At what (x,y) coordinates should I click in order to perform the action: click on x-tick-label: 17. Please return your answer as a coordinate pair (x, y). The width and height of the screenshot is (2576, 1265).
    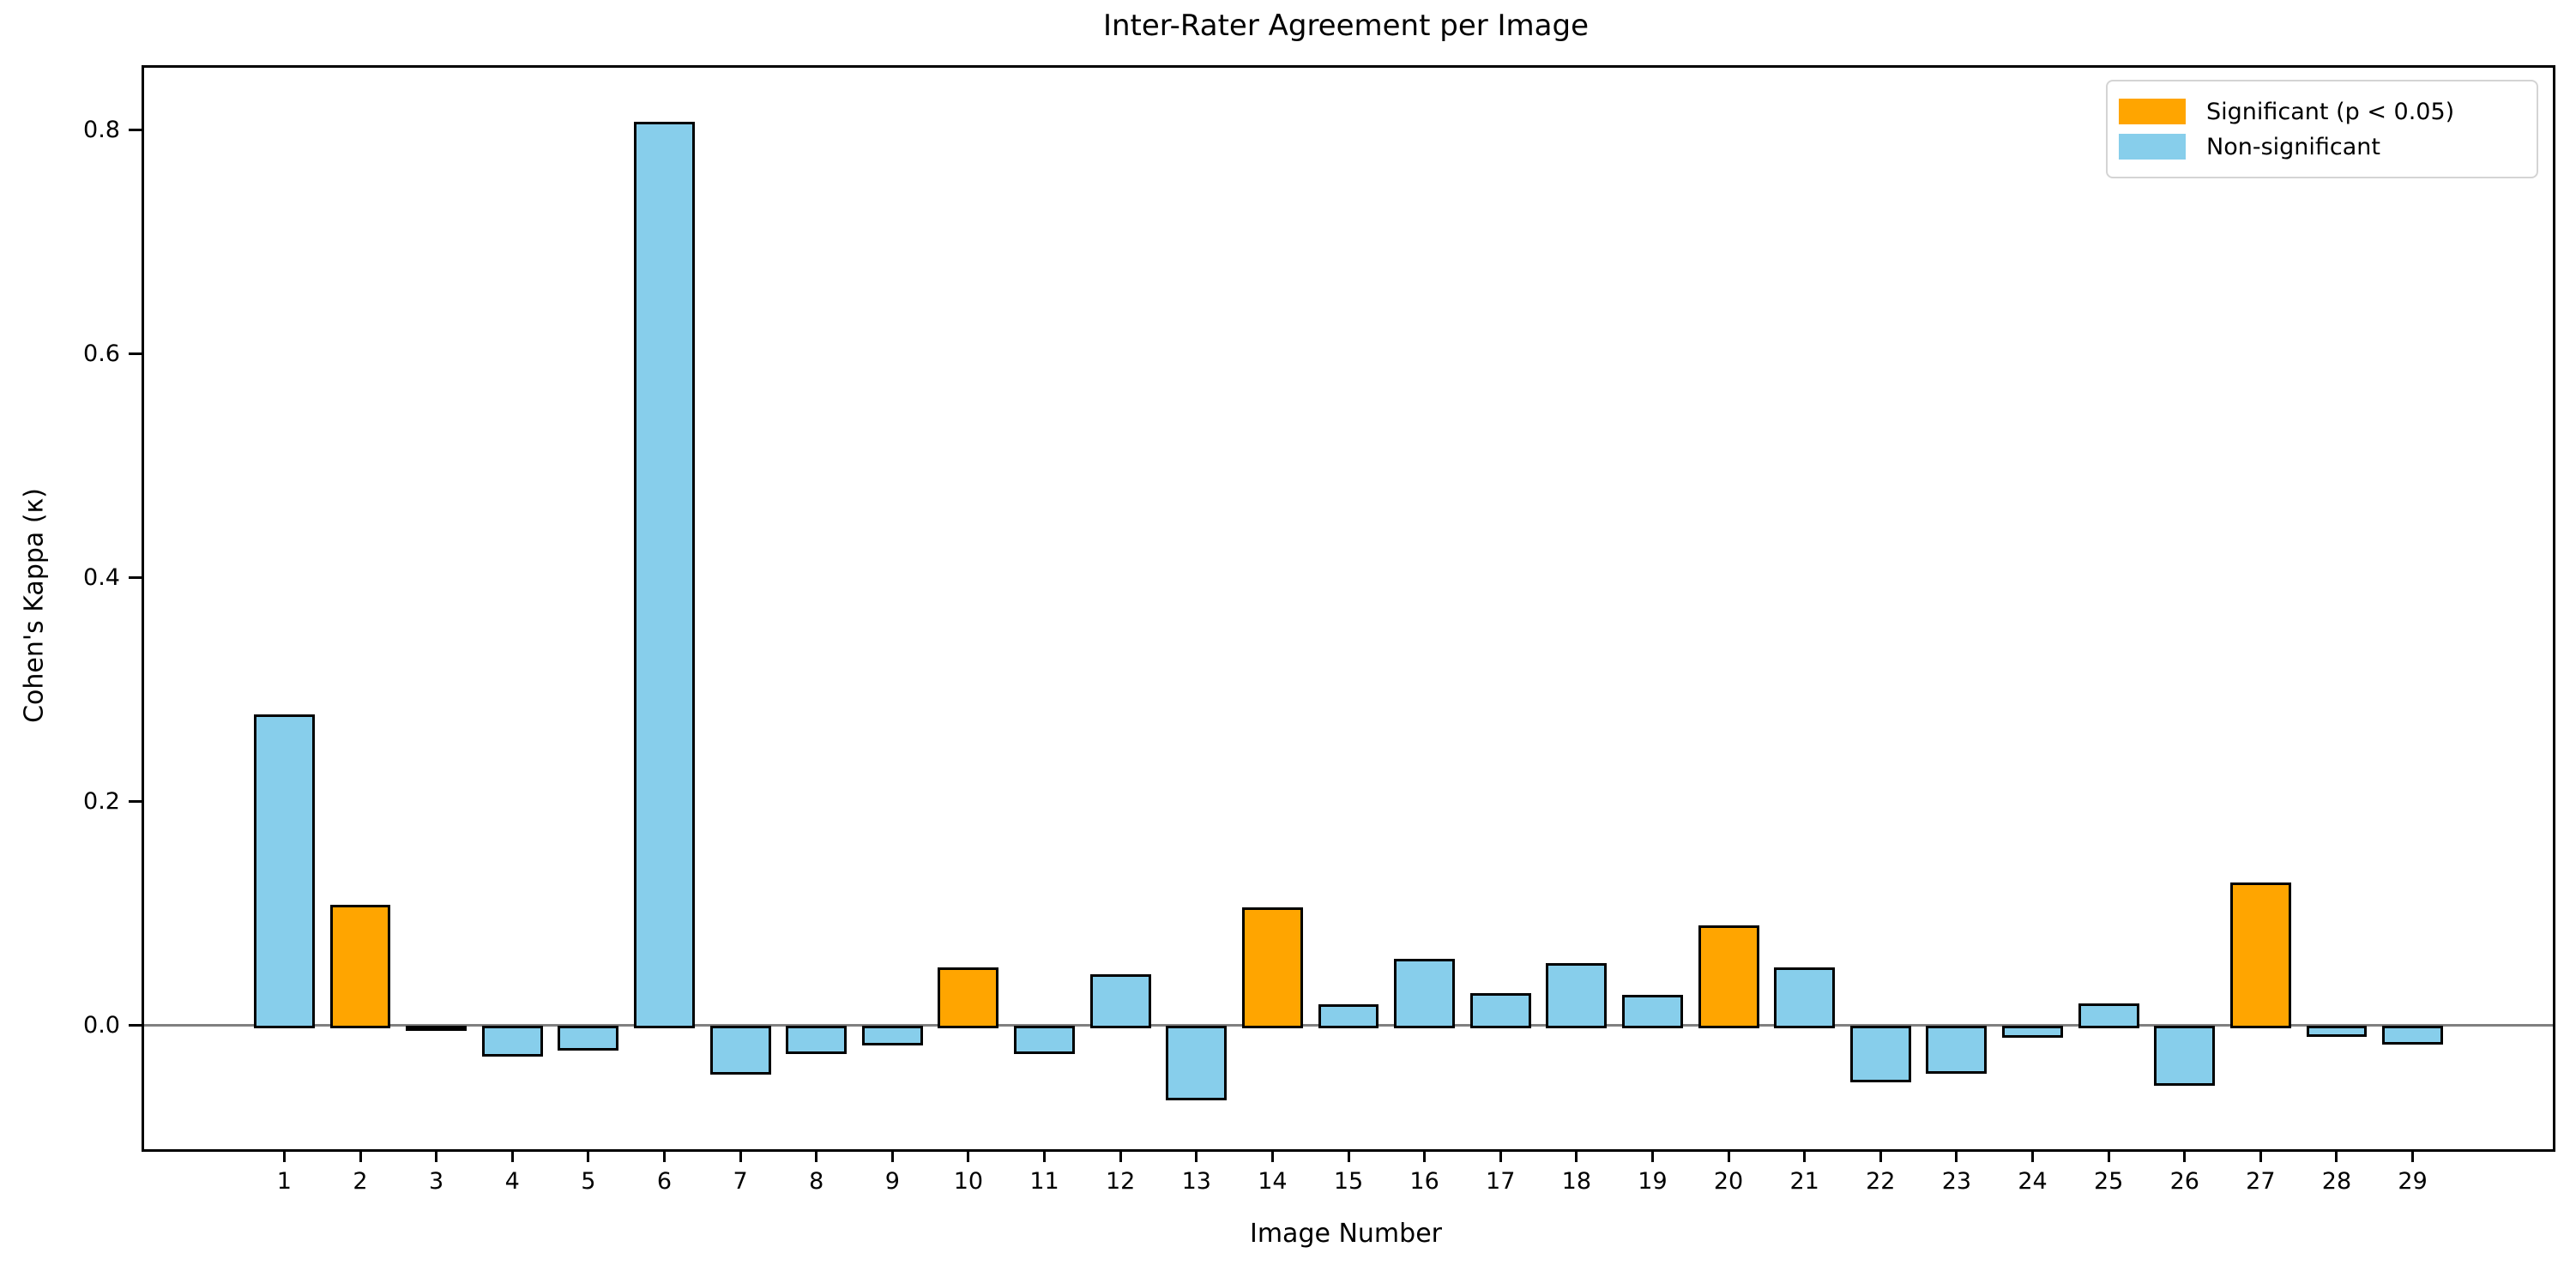
    Looking at the image, I should click on (1501, 1181).